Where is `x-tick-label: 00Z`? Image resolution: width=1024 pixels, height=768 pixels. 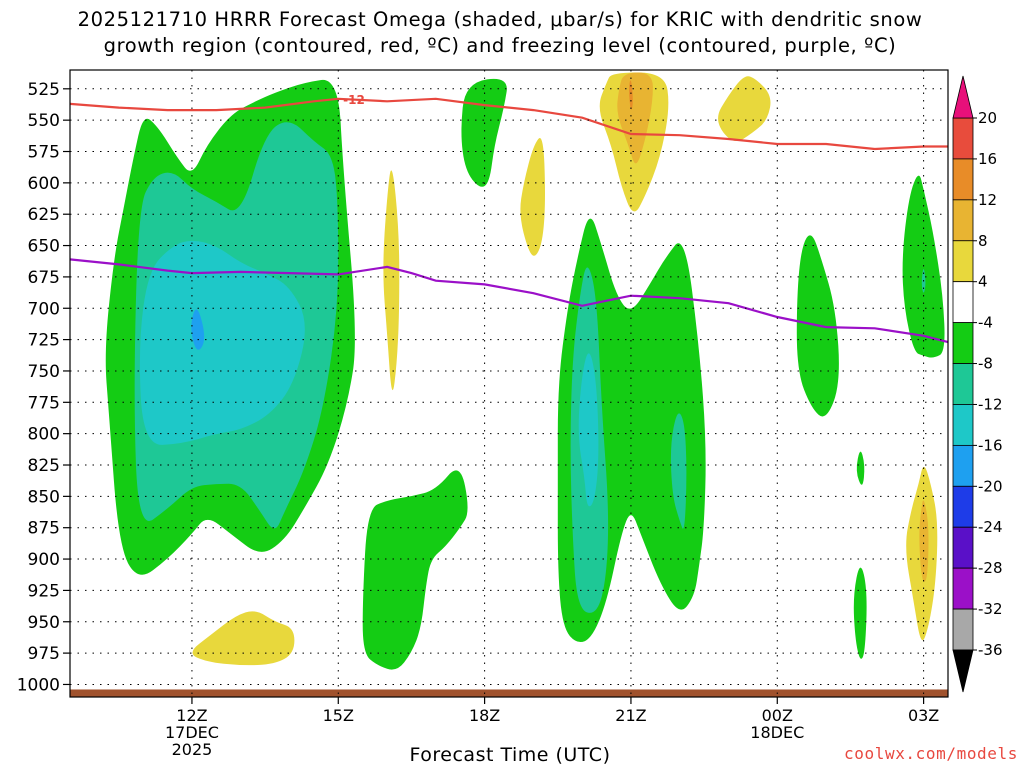 x-tick-label: 00Z is located at coordinates (777, 715).